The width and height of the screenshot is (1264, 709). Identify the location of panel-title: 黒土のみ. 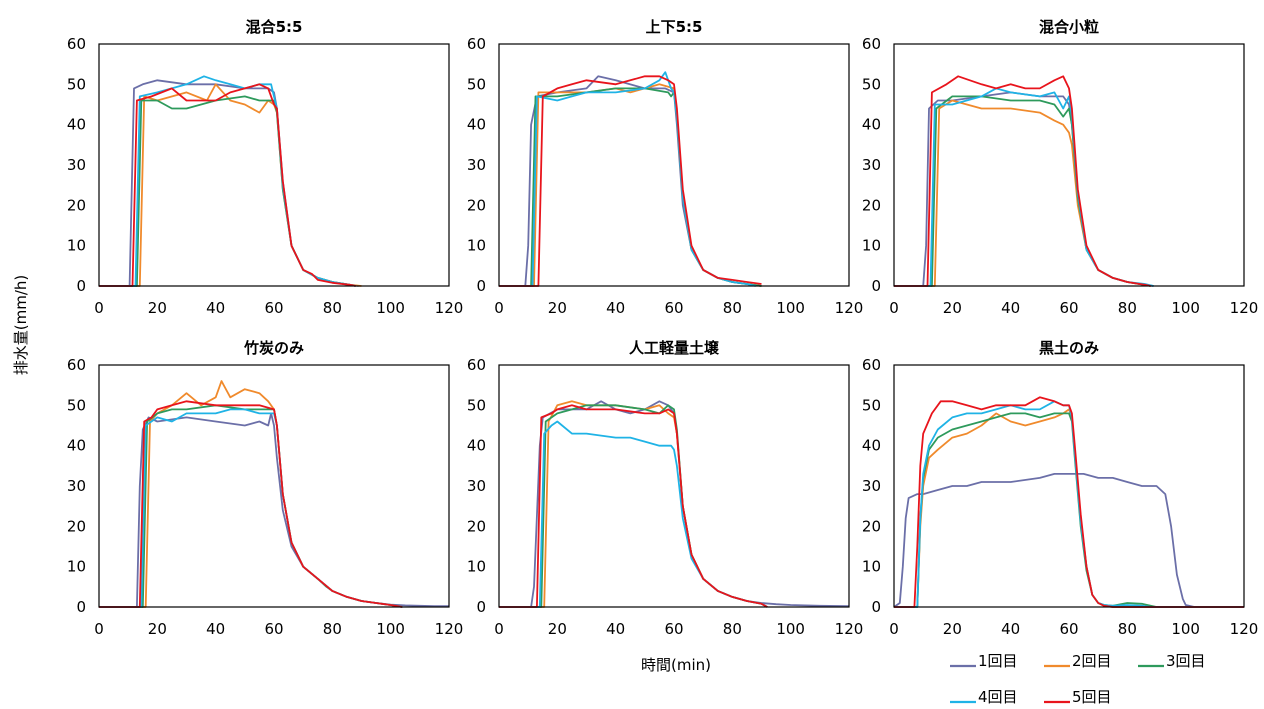
(1069, 348).